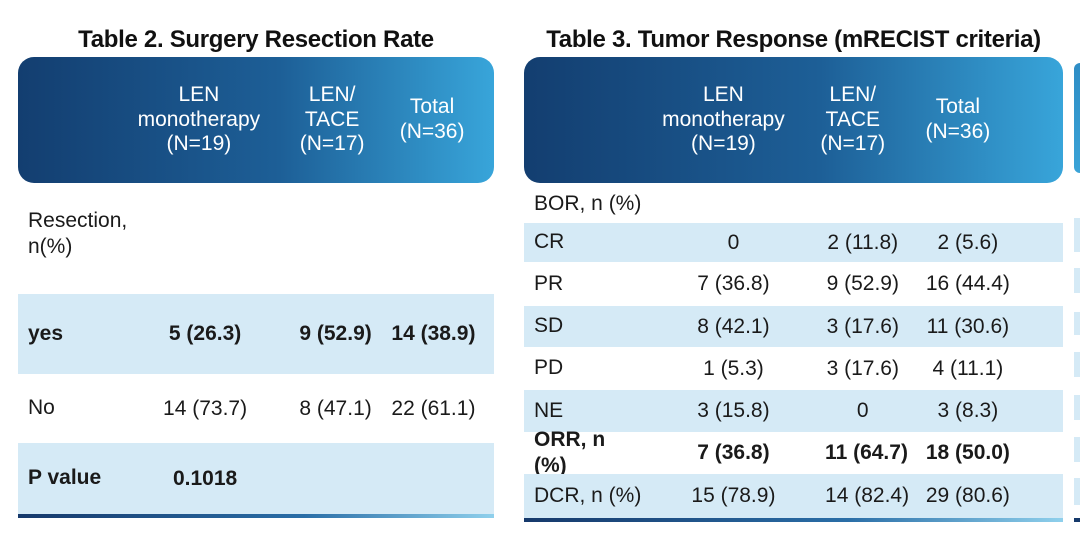  I want to click on row-label: PD, so click(549, 368).